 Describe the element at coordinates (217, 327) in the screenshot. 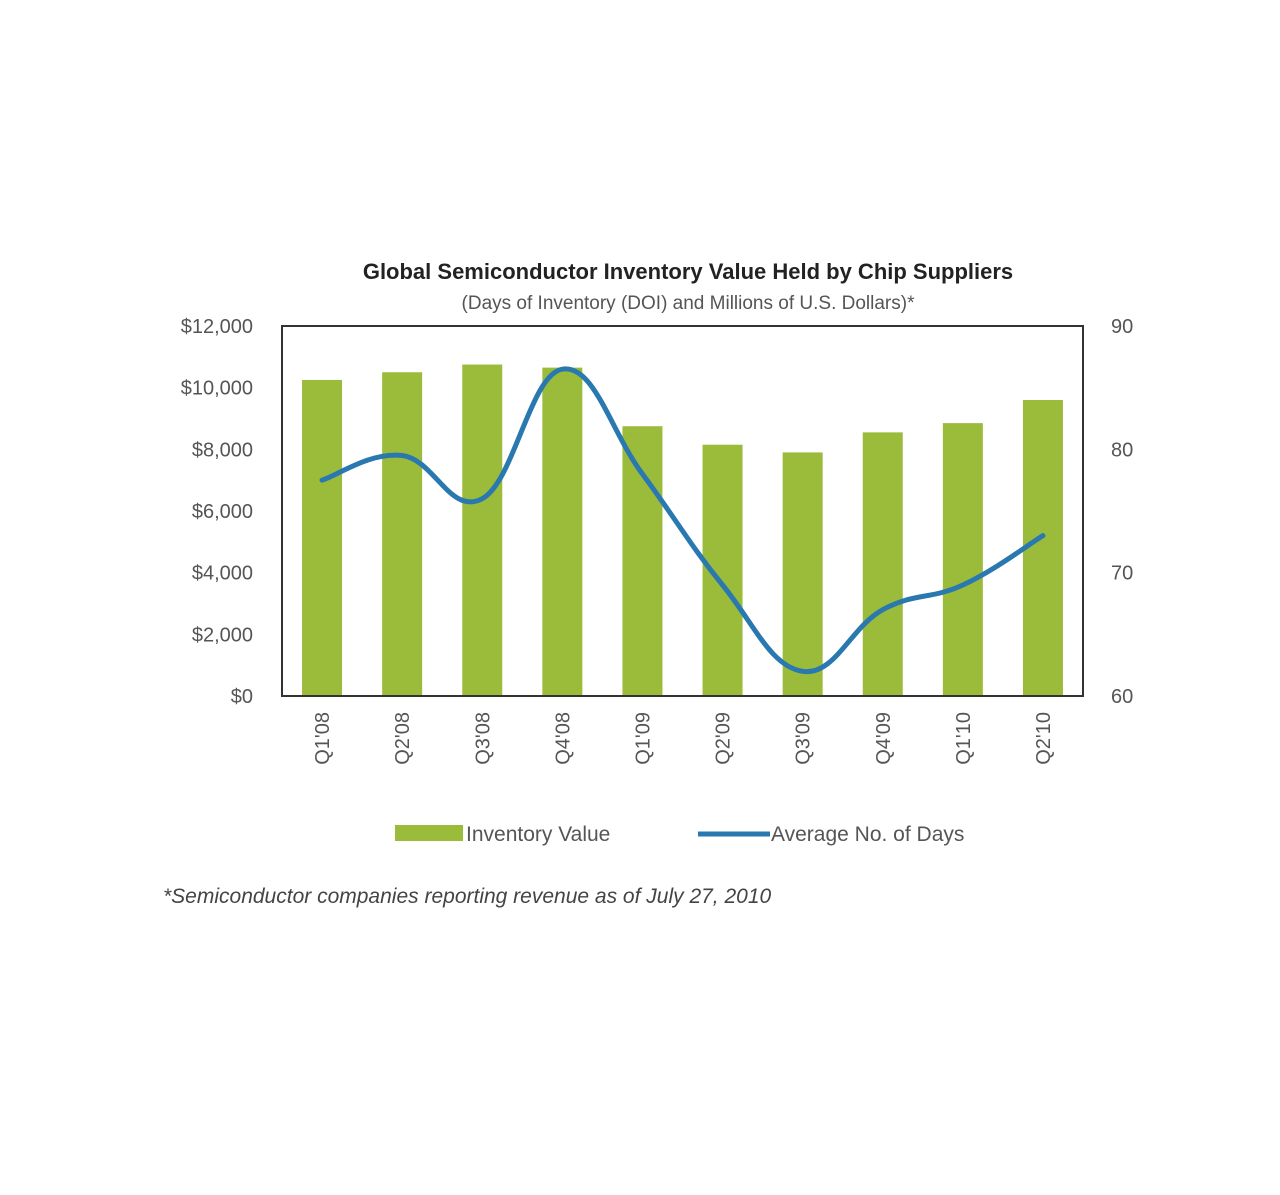

I see `y-left-tick-label: $12,000` at that location.